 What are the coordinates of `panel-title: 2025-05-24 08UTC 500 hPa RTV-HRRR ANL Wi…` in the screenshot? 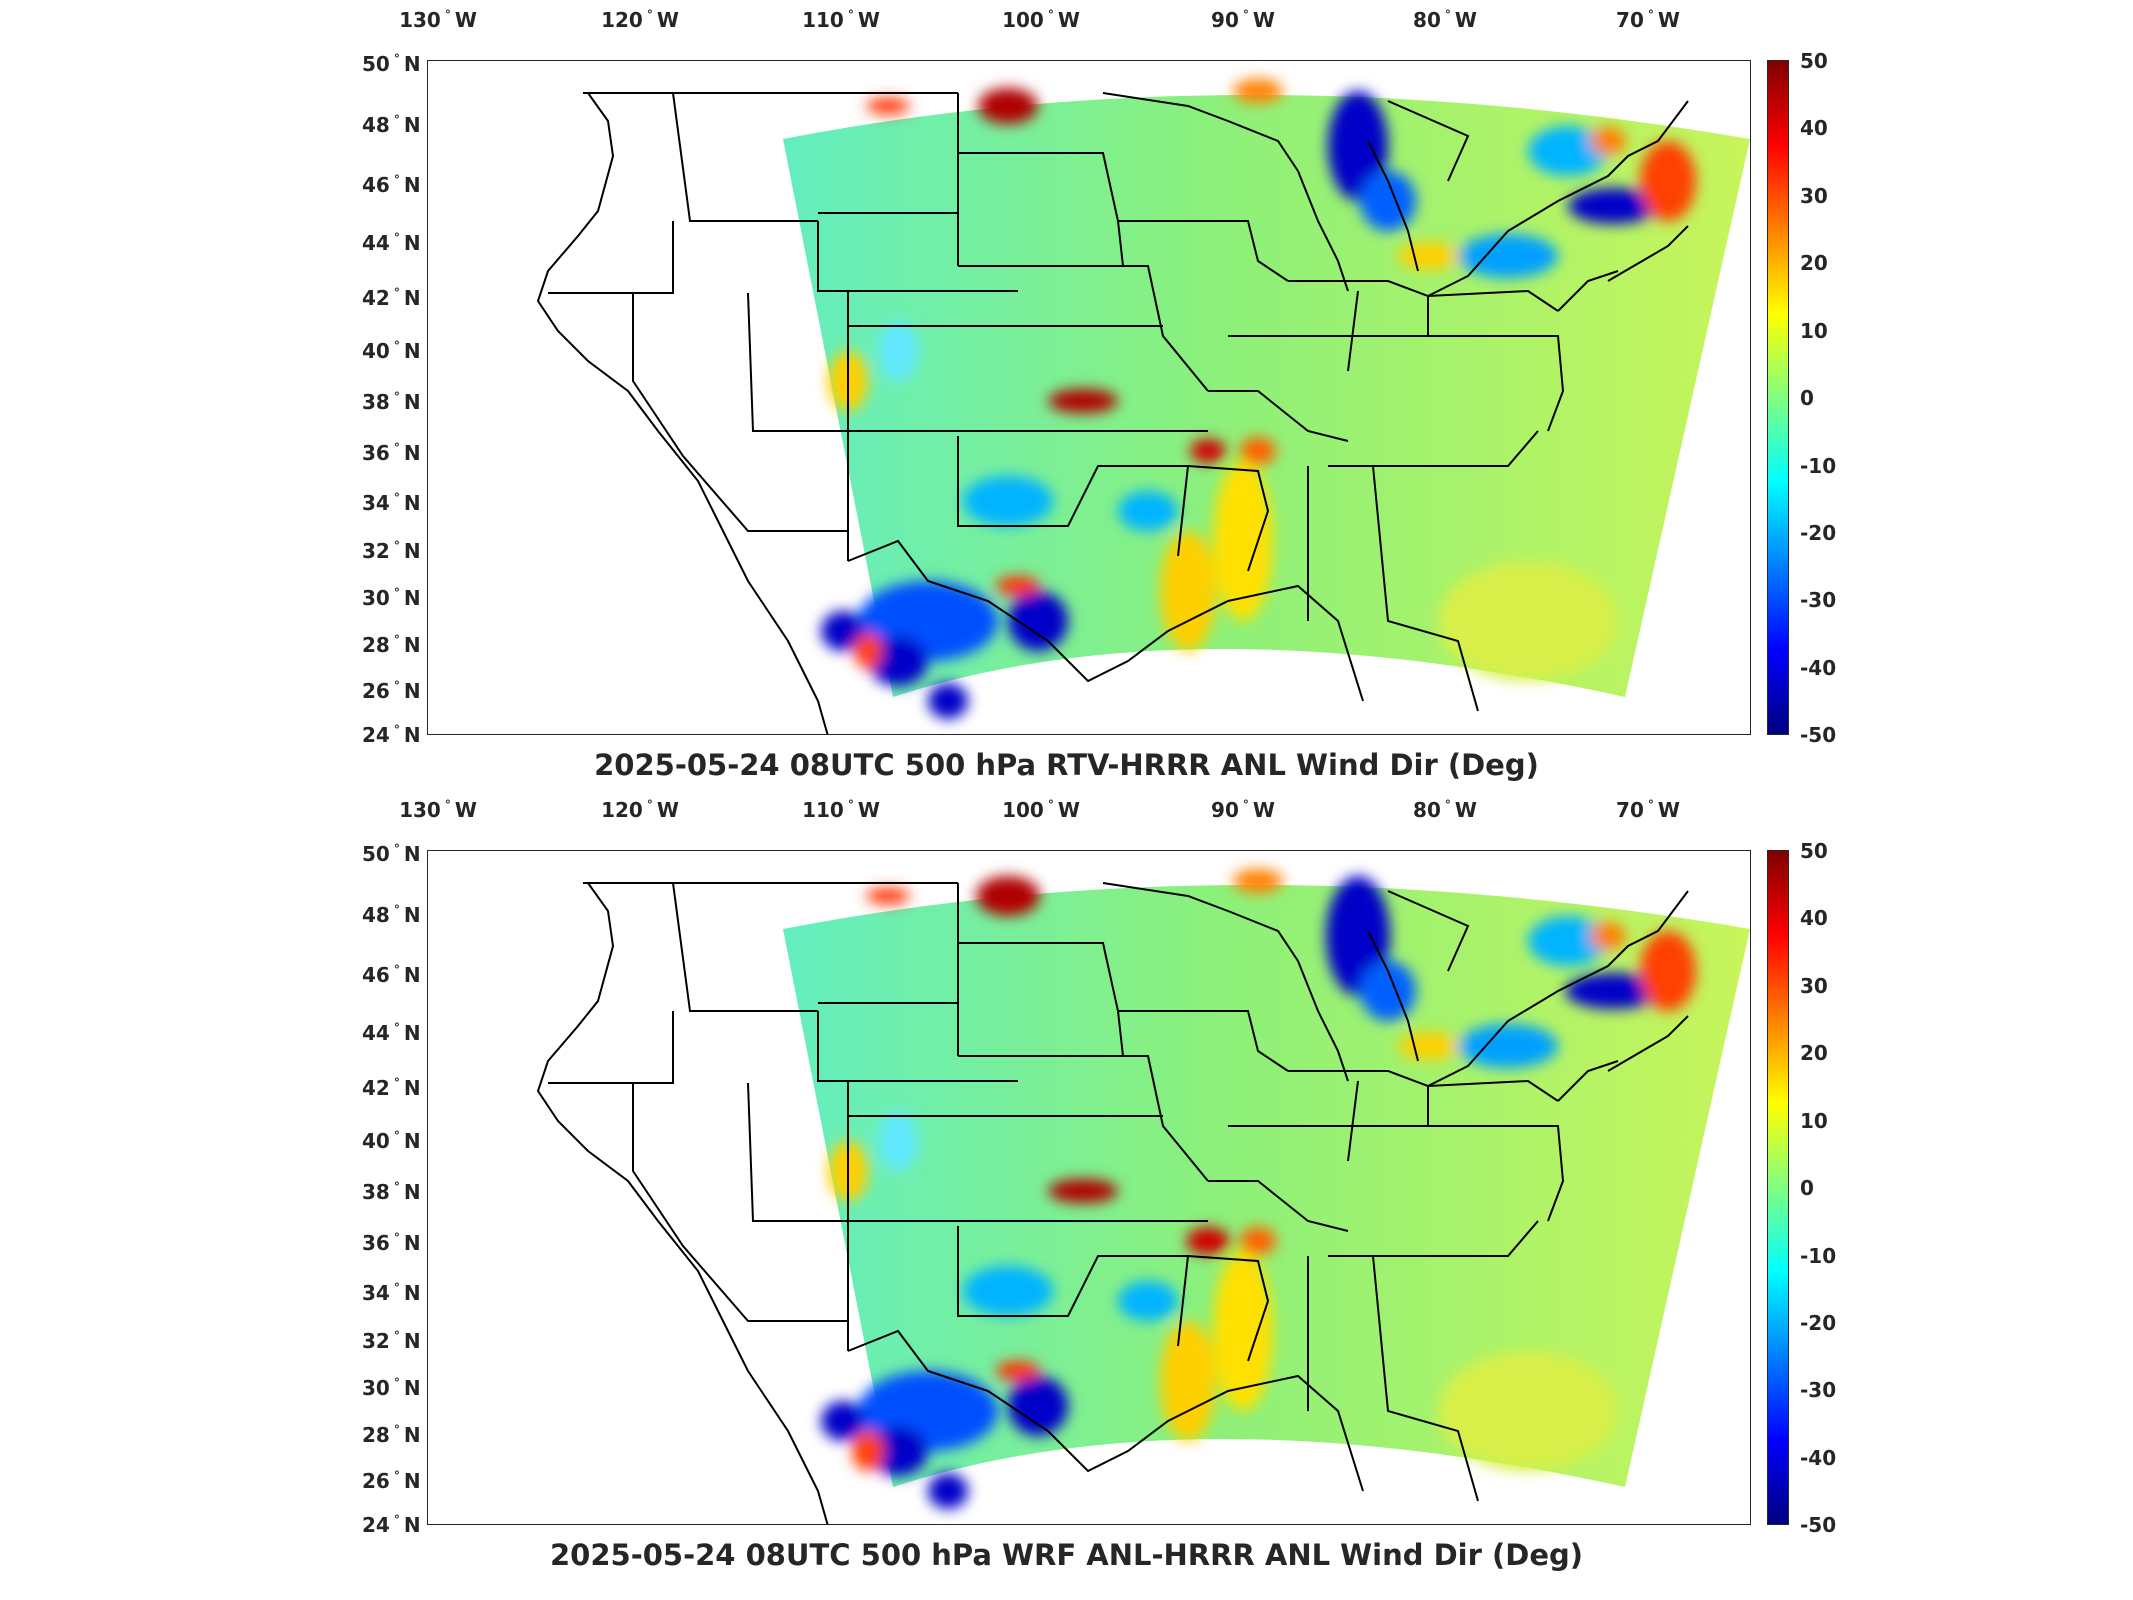 It's located at (1066, 765).